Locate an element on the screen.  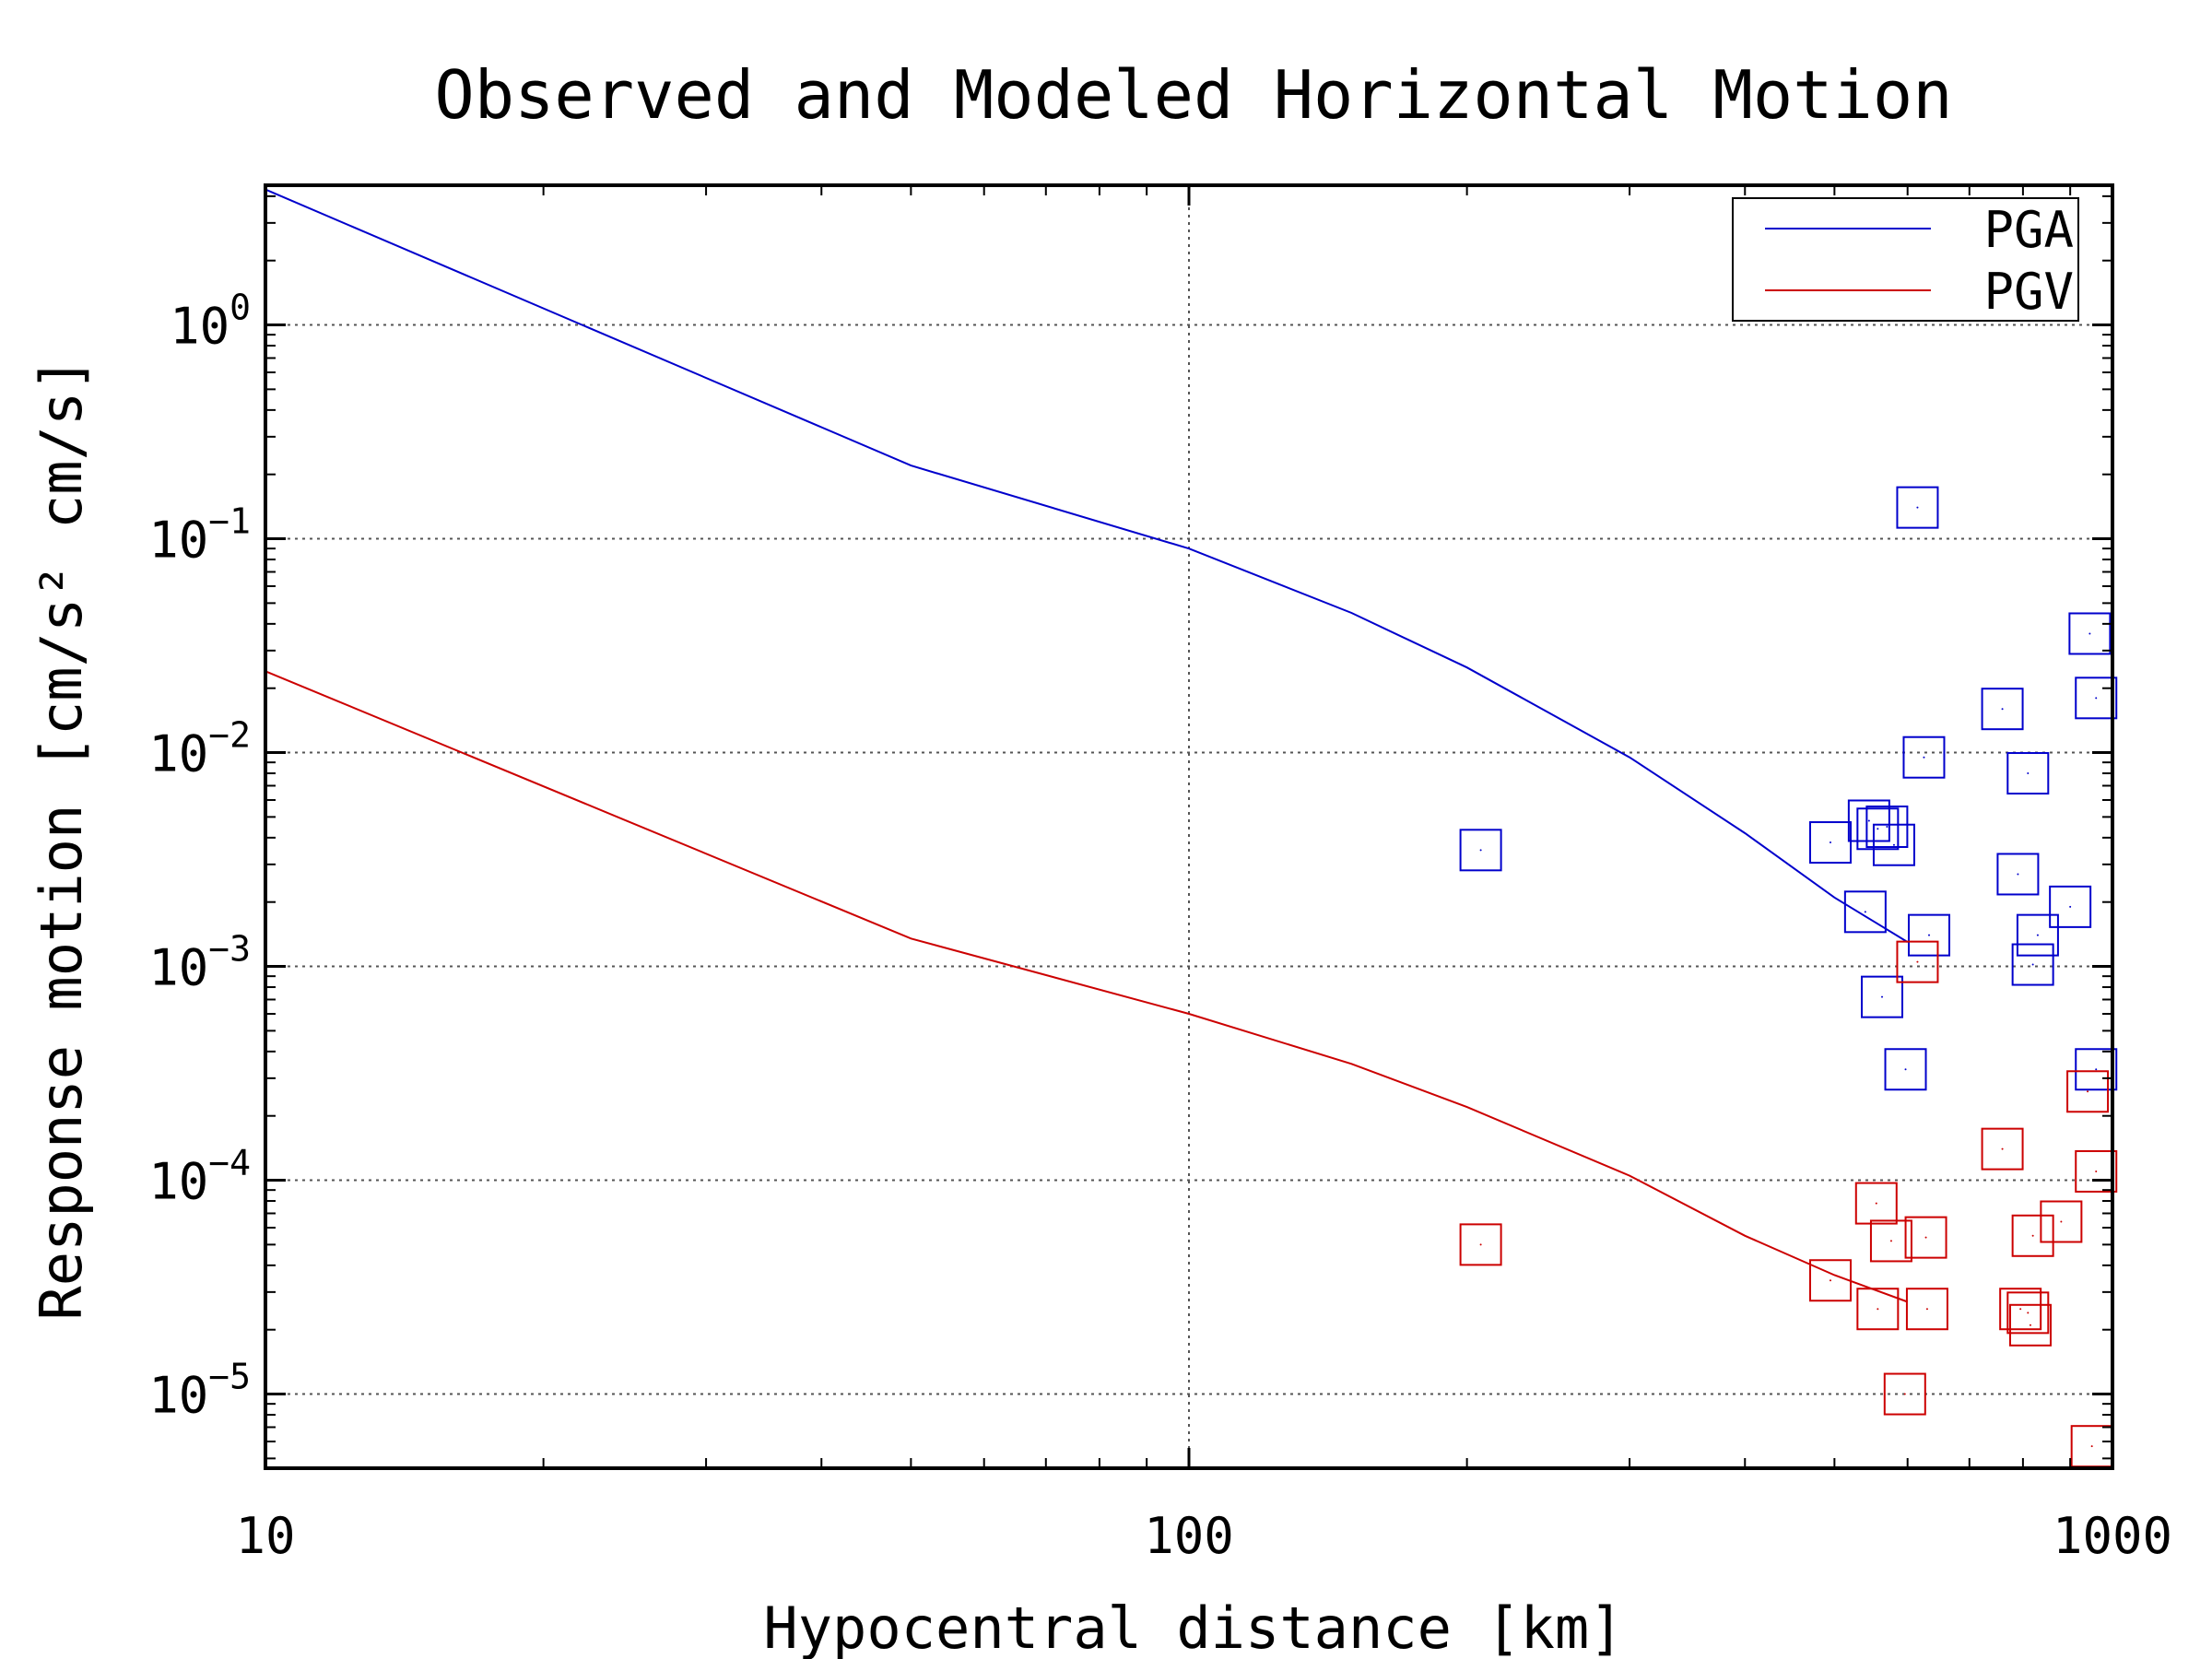
chart-title: Observed and Modeled Horizontal Motion is located at coordinates (1193, 95).